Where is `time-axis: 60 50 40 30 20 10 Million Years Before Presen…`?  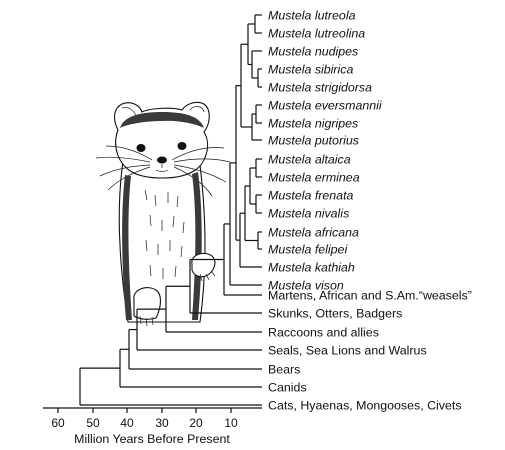 time-axis: 60 50 40 30 20 10 Million Years Before Presen… is located at coordinates (152, 426).